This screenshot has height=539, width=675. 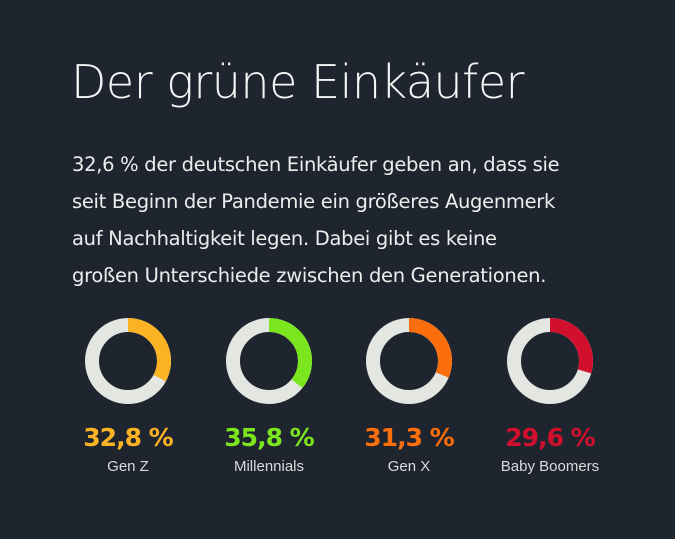 What do you see at coordinates (128, 466) in the screenshot?
I see `generation-label: Gen Z` at bounding box center [128, 466].